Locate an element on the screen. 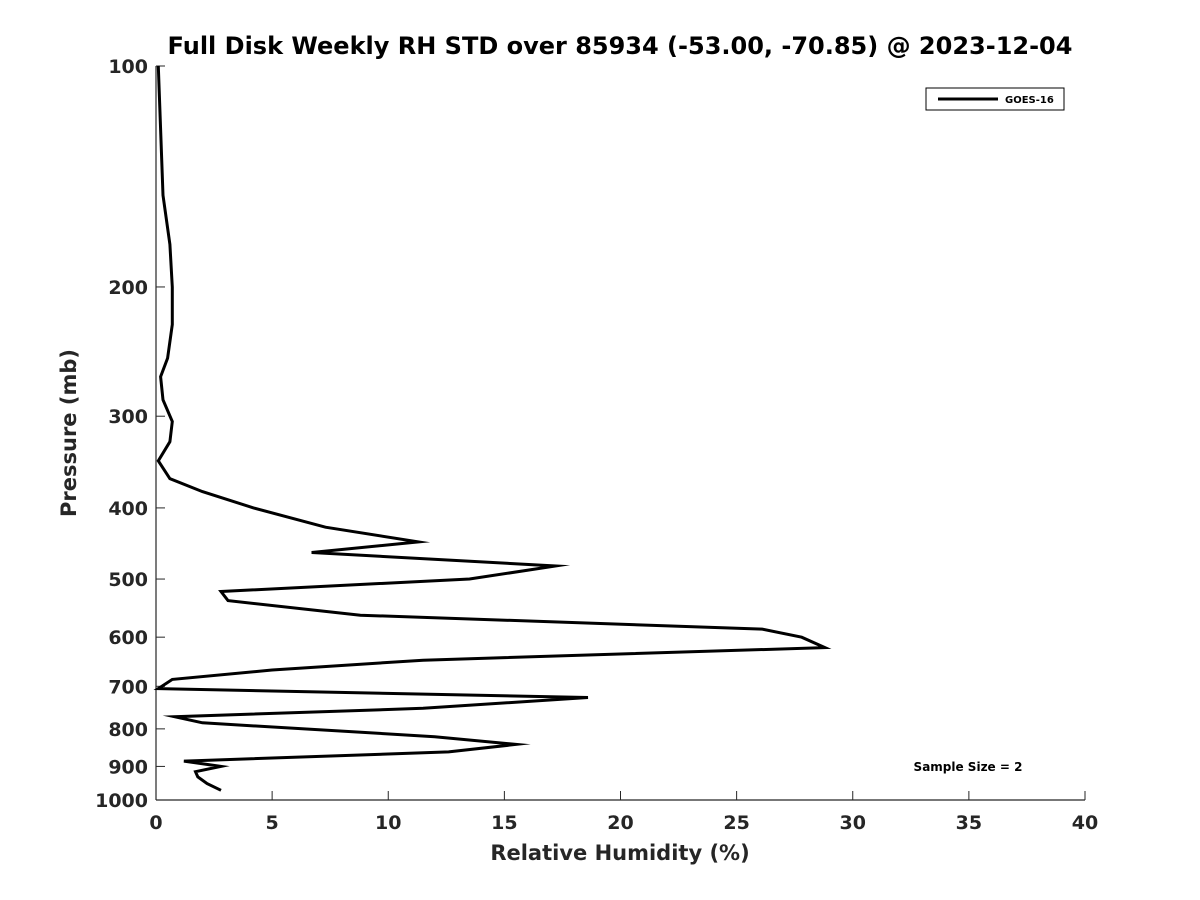  y-axis-ticks: 100 200 300 400 500 600 700 800 900 1000 is located at coordinates (130, 434).